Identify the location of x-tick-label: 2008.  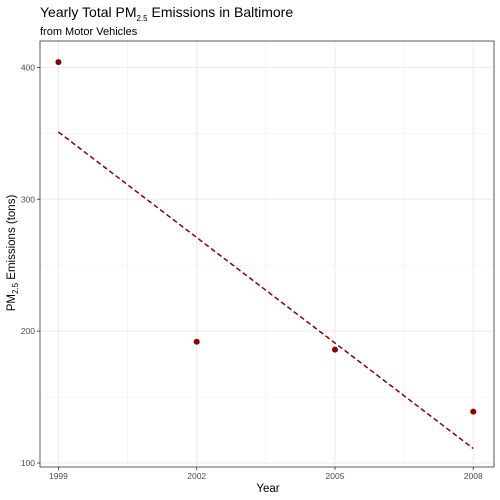
(473, 476).